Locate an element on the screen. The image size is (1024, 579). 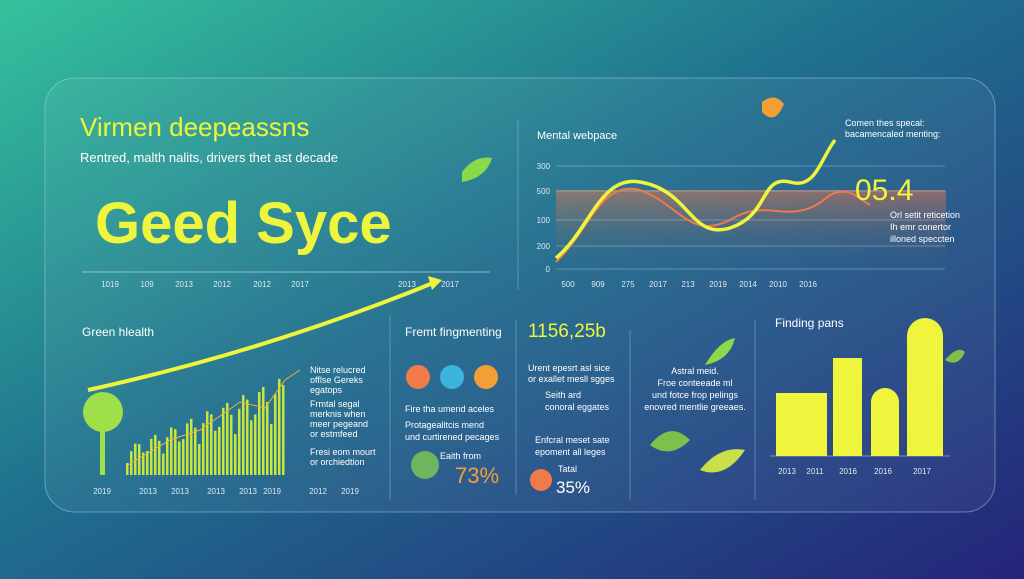
line: Urent epesrt asl sice is located at coordinates (569, 368).